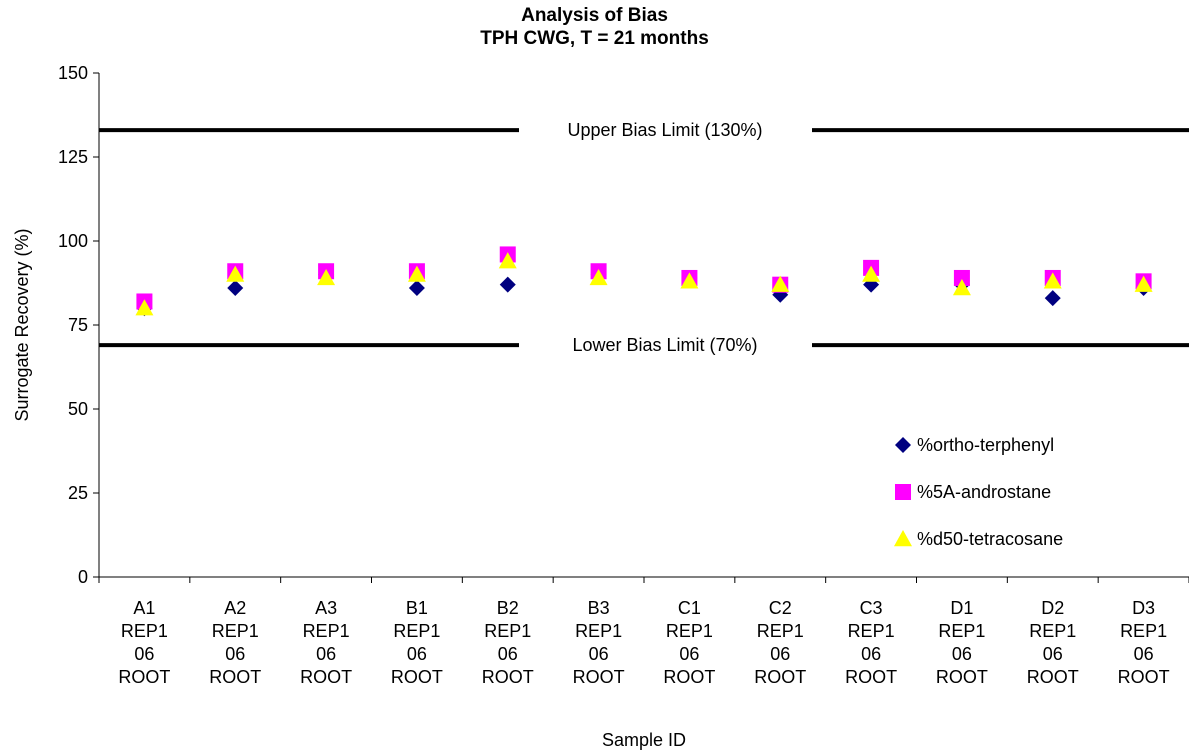  Describe the element at coordinates (1144, 642) in the screenshot. I see `x-tick-label: D3 REP1 06 ROOT` at that location.